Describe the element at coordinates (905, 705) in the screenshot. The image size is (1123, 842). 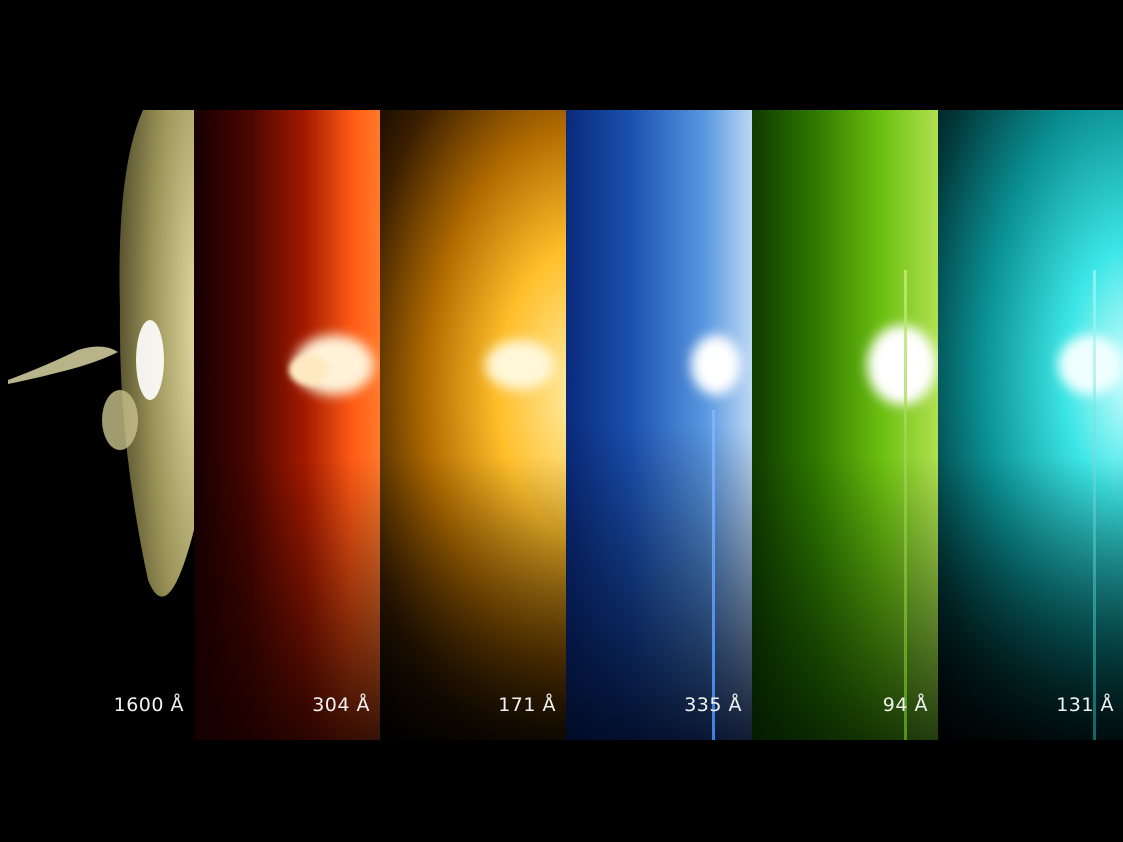
I see `wavelength-label-94: 94 Å` at that location.